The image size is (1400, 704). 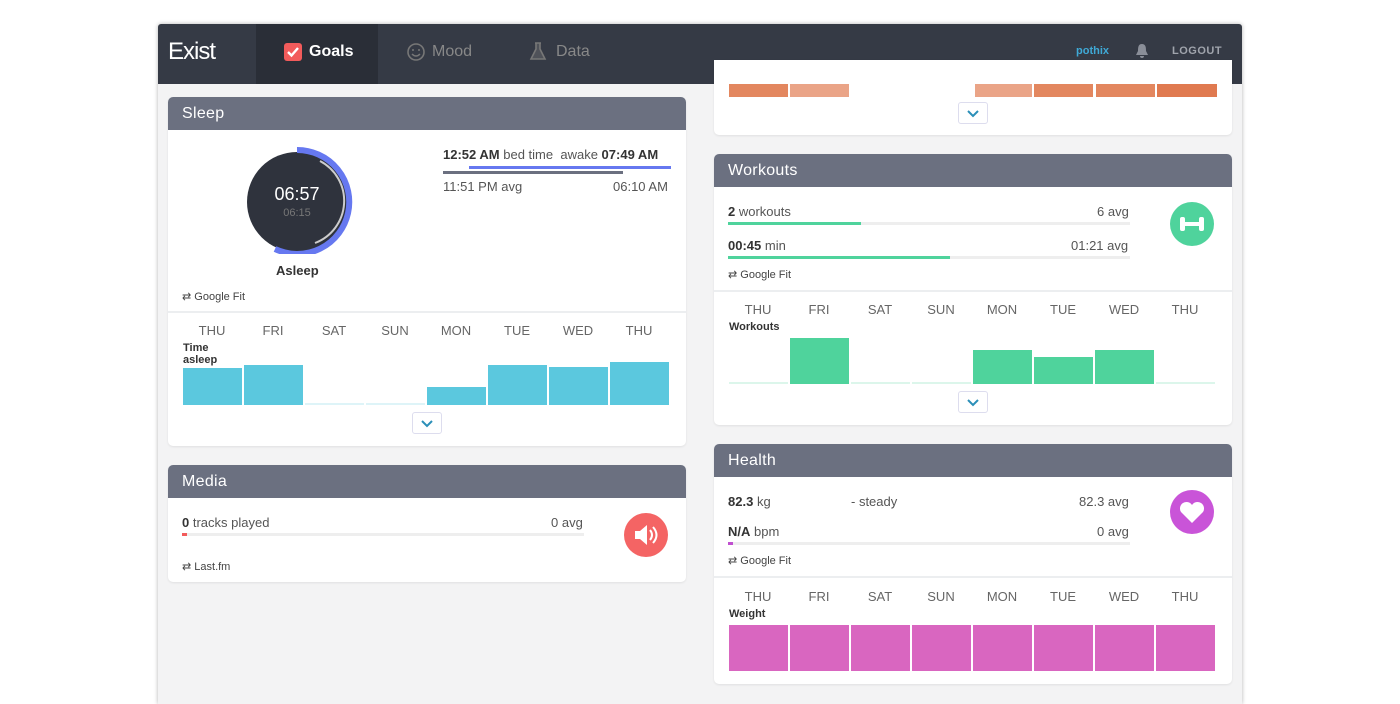 I want to click on card-partial, so click(x=973, y=97).